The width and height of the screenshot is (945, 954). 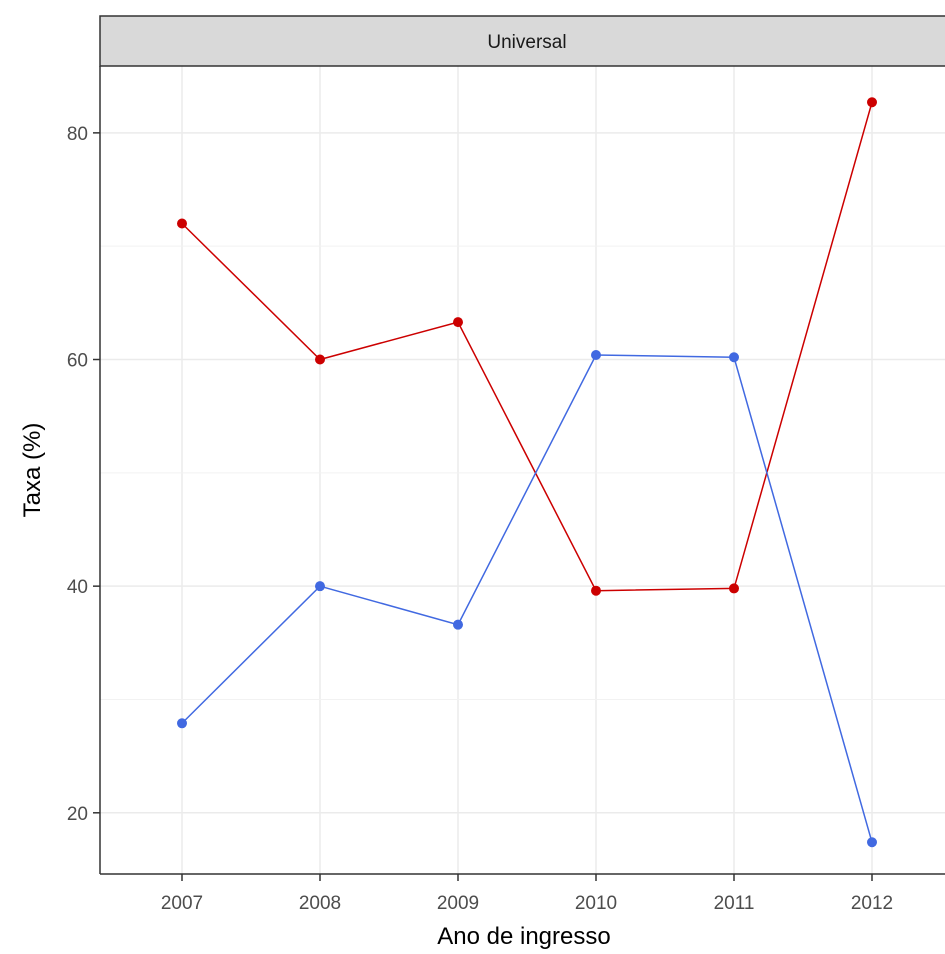 I want to click on y-axis-ticks: 20 40 60 80, so click(x=83, y=474).